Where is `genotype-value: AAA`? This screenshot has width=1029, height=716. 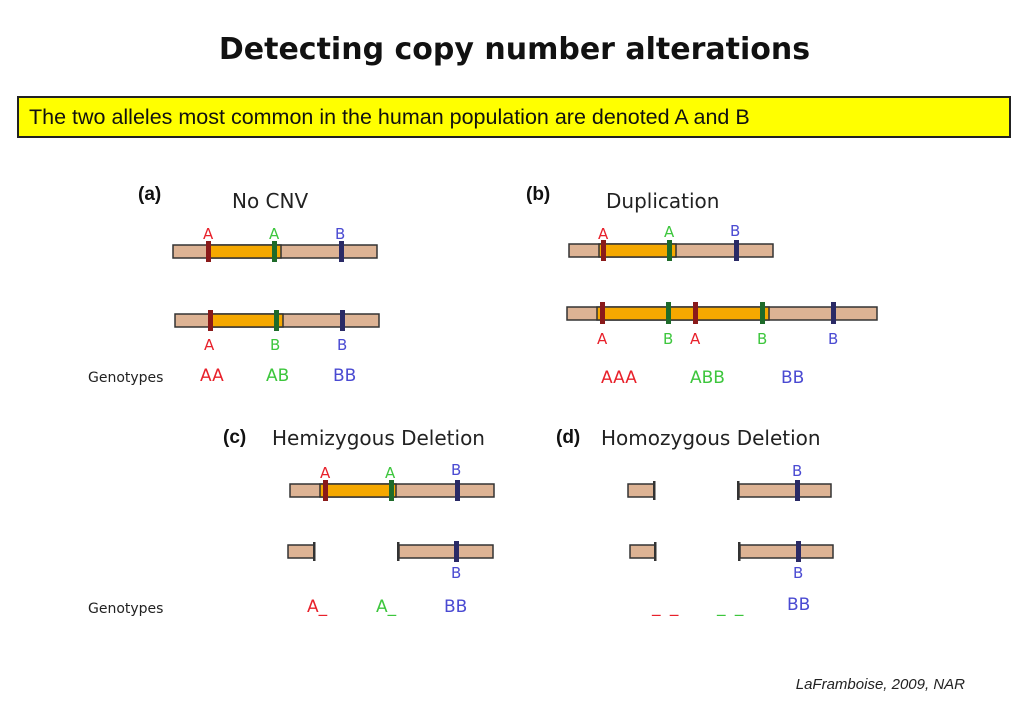 genotype-value: AAA is located at coordinates (619, 378).